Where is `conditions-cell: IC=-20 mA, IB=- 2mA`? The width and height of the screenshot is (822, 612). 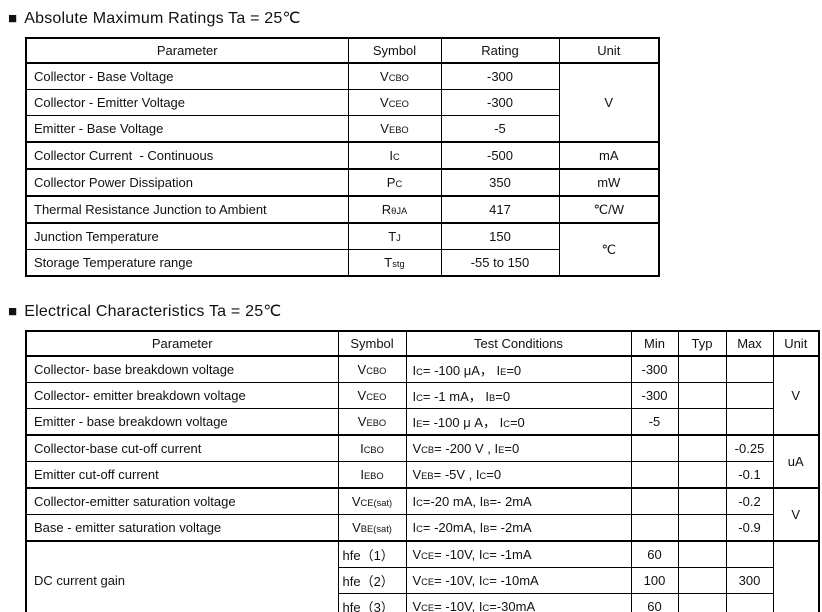 conditions-cell: IC=-20 mA, IB=- 2mA is located at coordinates (518, 501).